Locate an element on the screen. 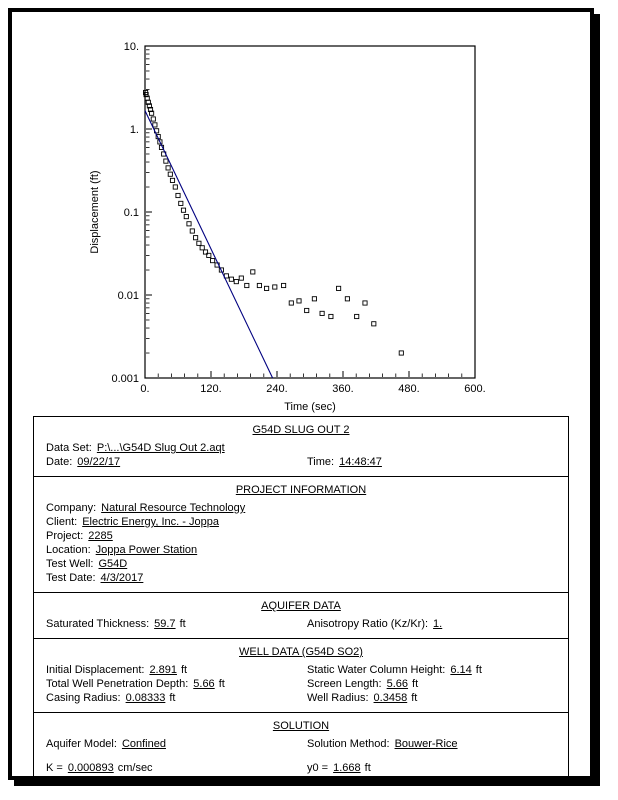 This screenshot has width=618, height=800. svg-text: 600. is located at coordinates (474, 389).